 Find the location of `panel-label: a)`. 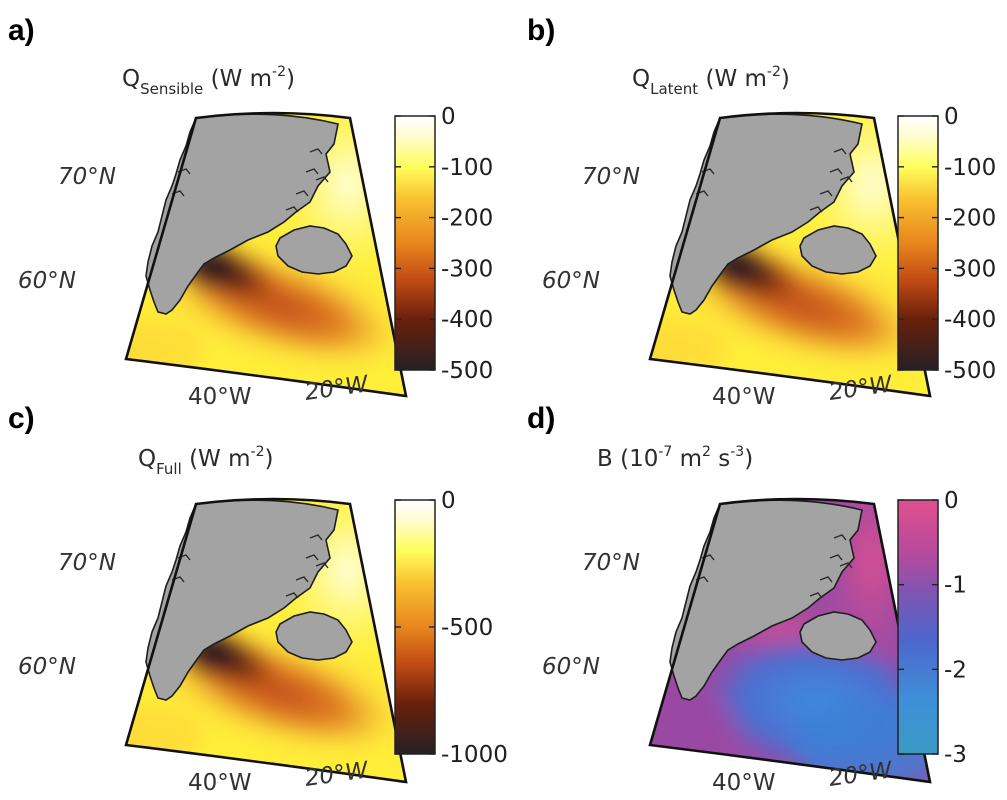

panel-label: a) is located at coordinates (21, 30).